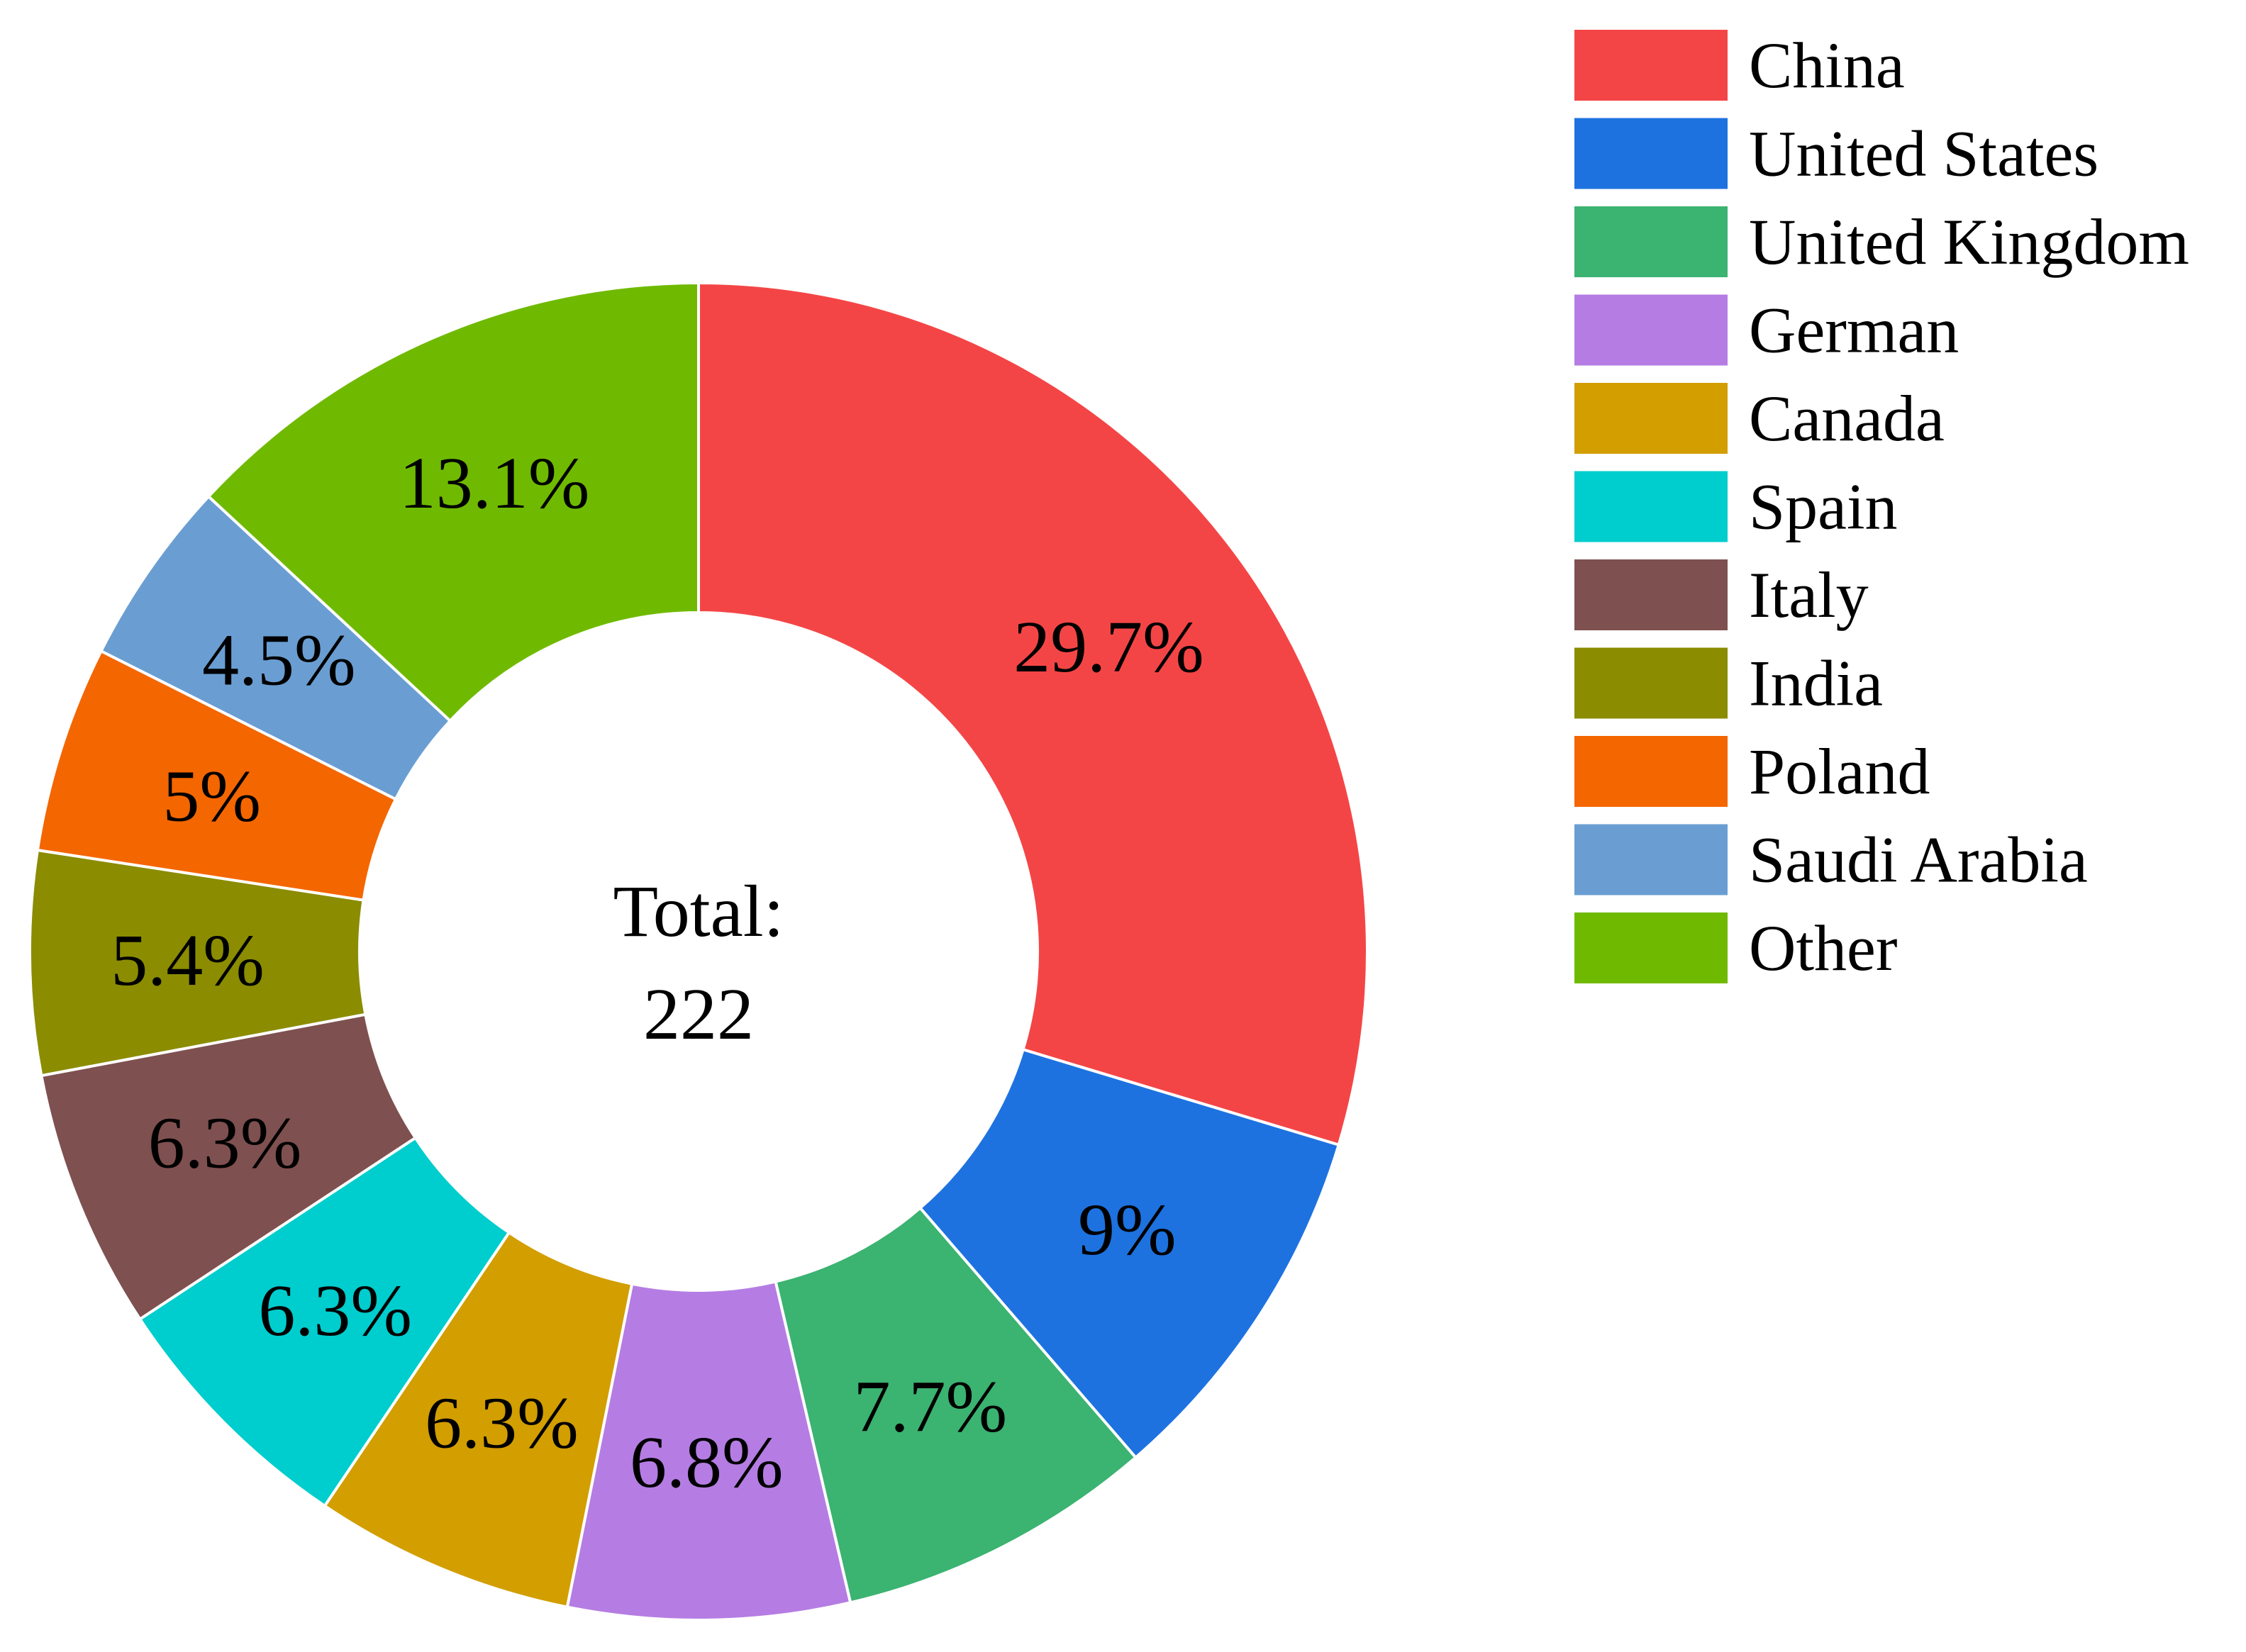  Describe the element at coordinates (279, 660) in the screenshot. I see `slice-label-saudi-arabia: 4.5%` at that location.